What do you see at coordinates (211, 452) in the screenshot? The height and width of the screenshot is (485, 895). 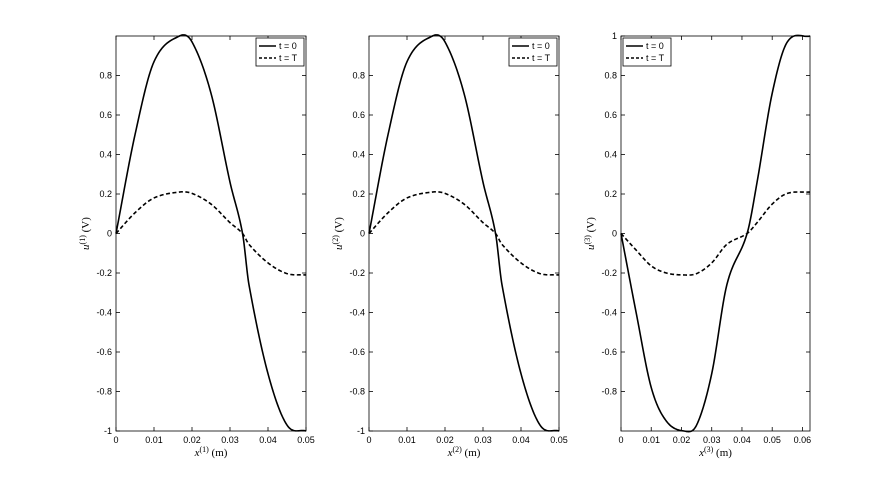 I see `x-axis-label: x(1) (m)` at bounding box center [211, 452].